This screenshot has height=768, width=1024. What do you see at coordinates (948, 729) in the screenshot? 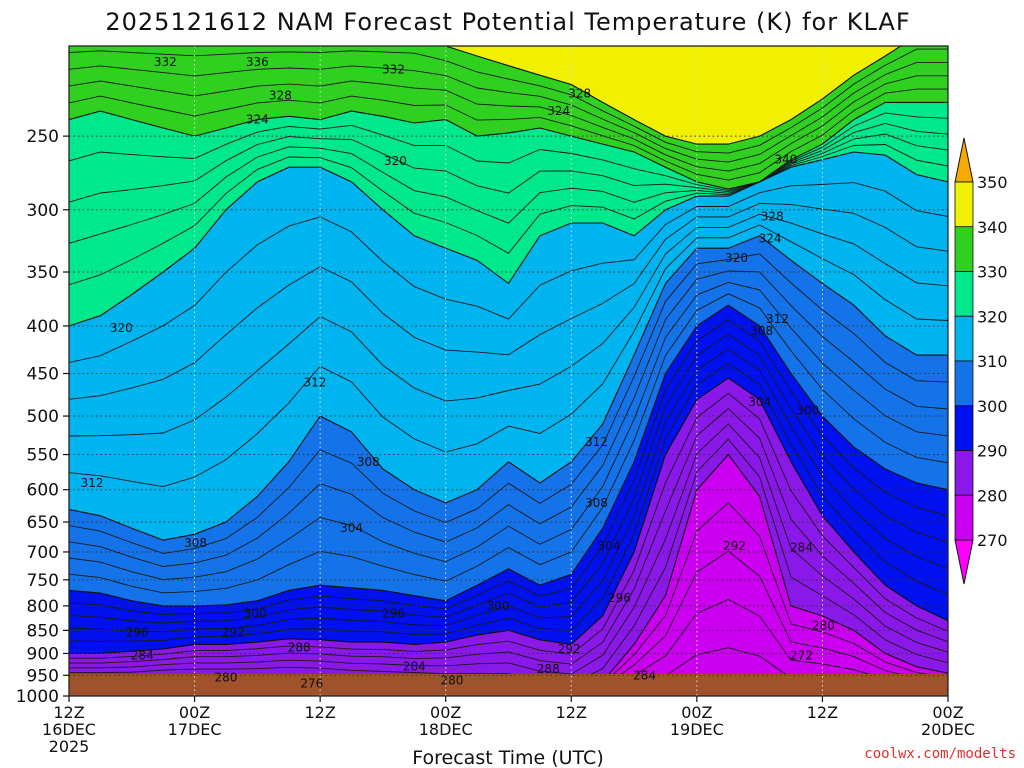
I see `x-tick-label: 20DEC` at bounding box center [948, 729].